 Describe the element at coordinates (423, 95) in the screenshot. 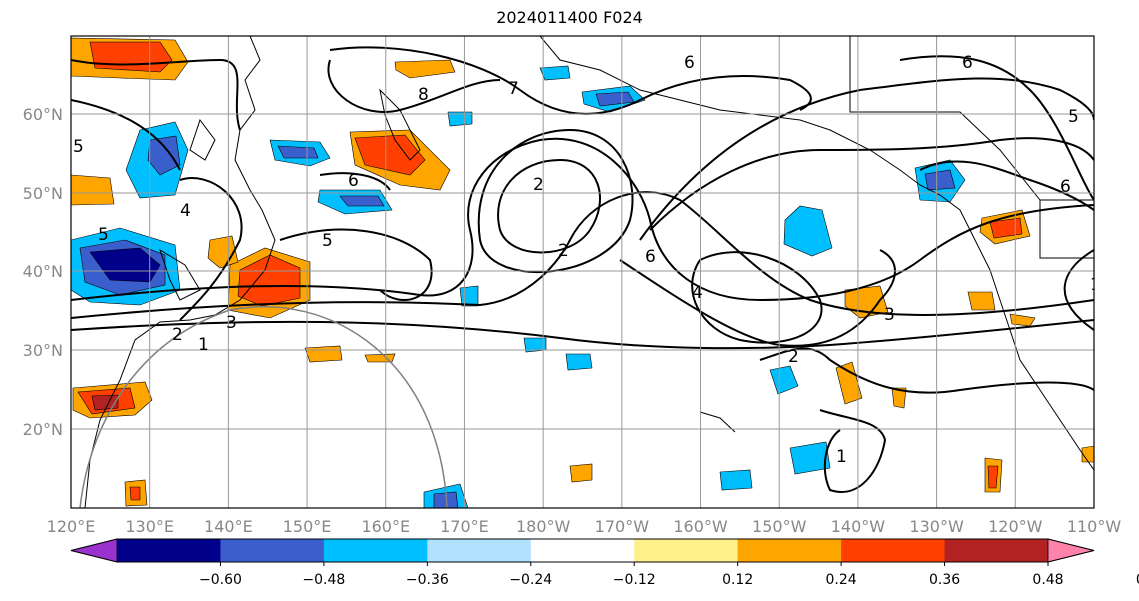

I see `contour-label: 8` at that location.